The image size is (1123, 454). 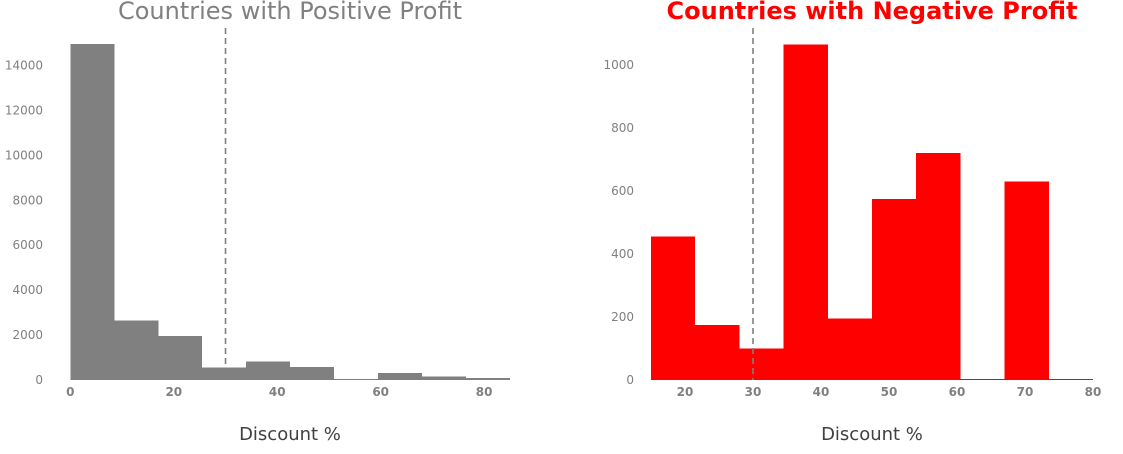 What do you see at coordinates (24, 155) in the screenshot?
I see `left-y-tick-label: 10000` at bounding box center [24, 155].